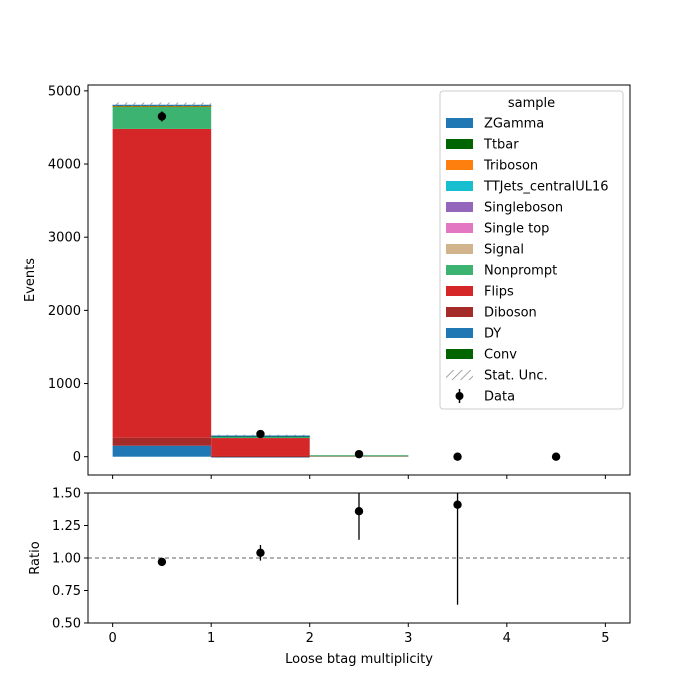 This screenshot has width=700, height=700. I want to click on legend-conv-label: Conv, so click(500, 355).